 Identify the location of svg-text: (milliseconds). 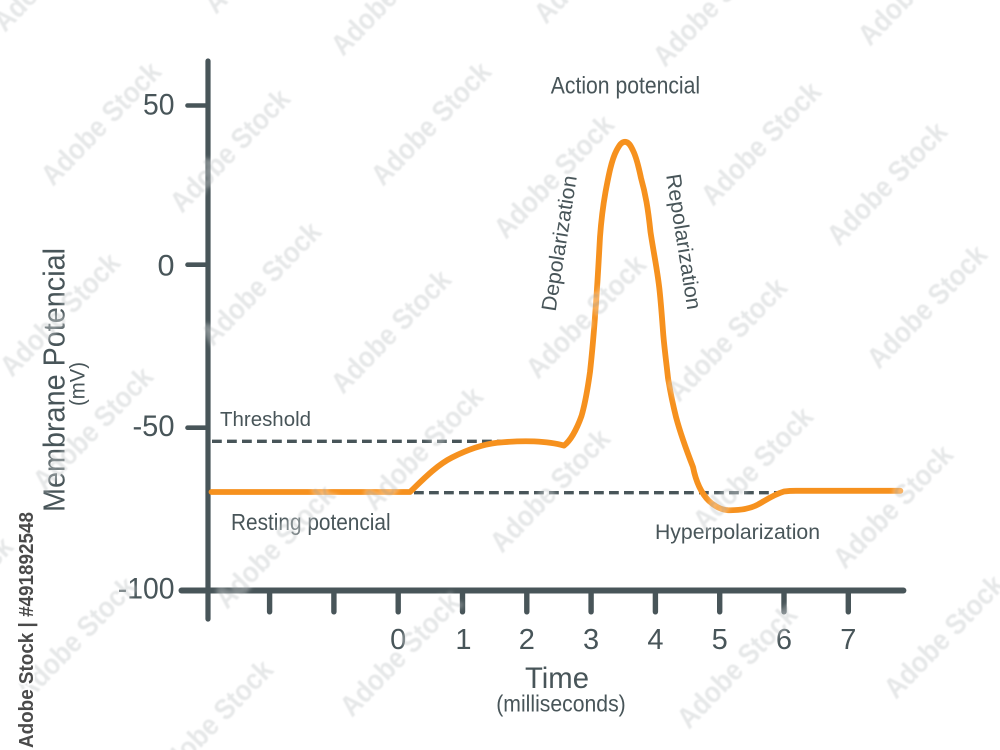
(561, 704).